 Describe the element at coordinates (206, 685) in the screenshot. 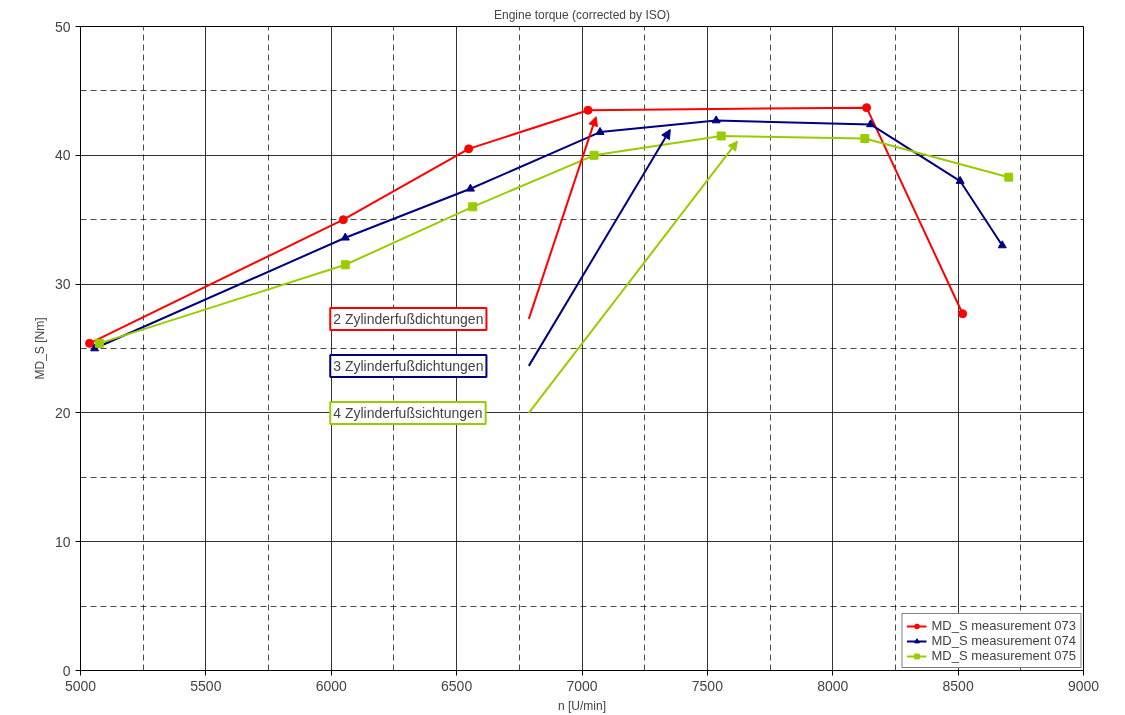

I see `x-tick-label: 5500` at that location.